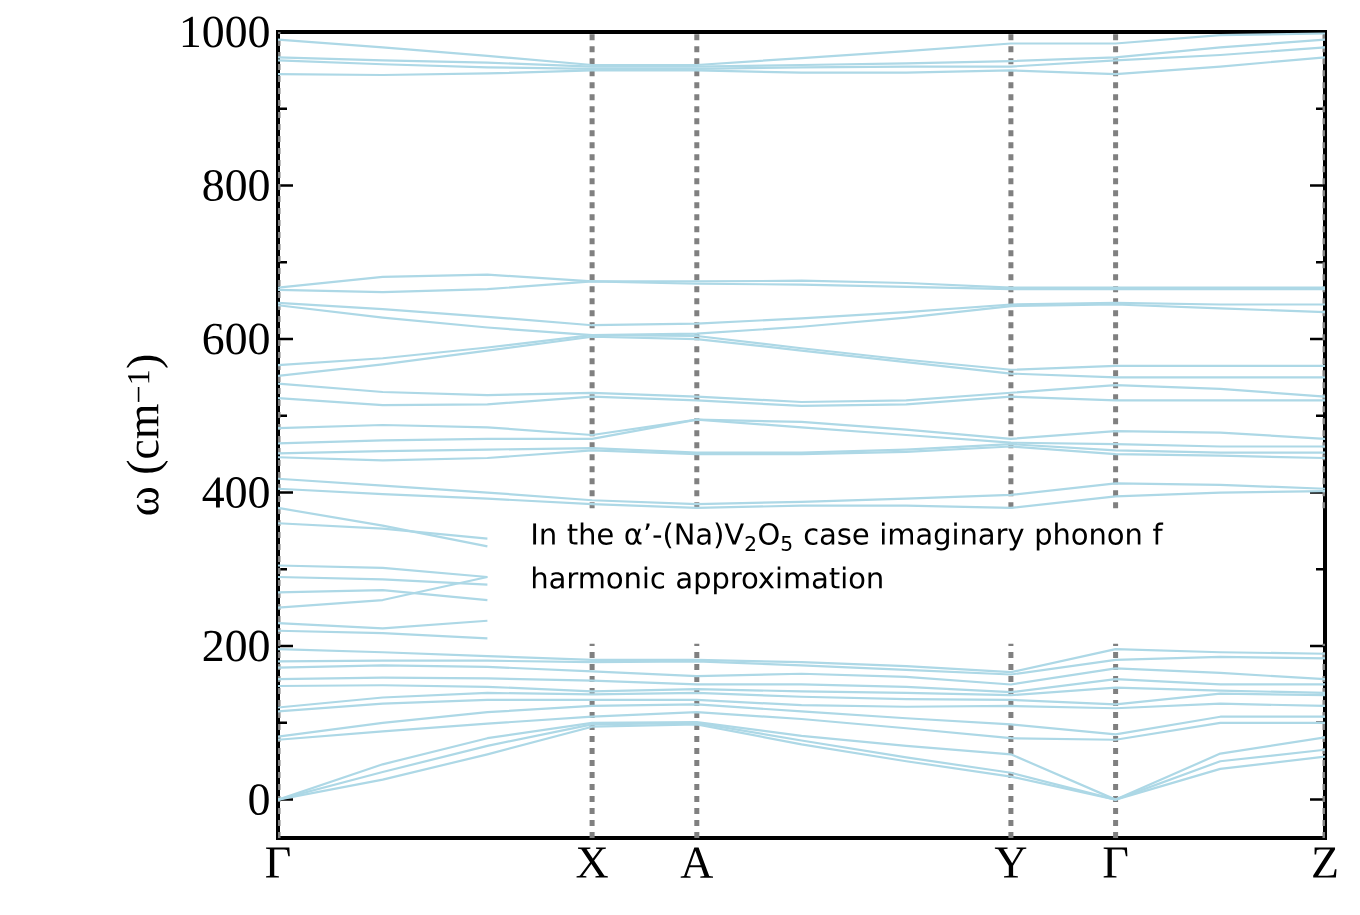  I want to click on x-tick-label: A, so click(697, 862).